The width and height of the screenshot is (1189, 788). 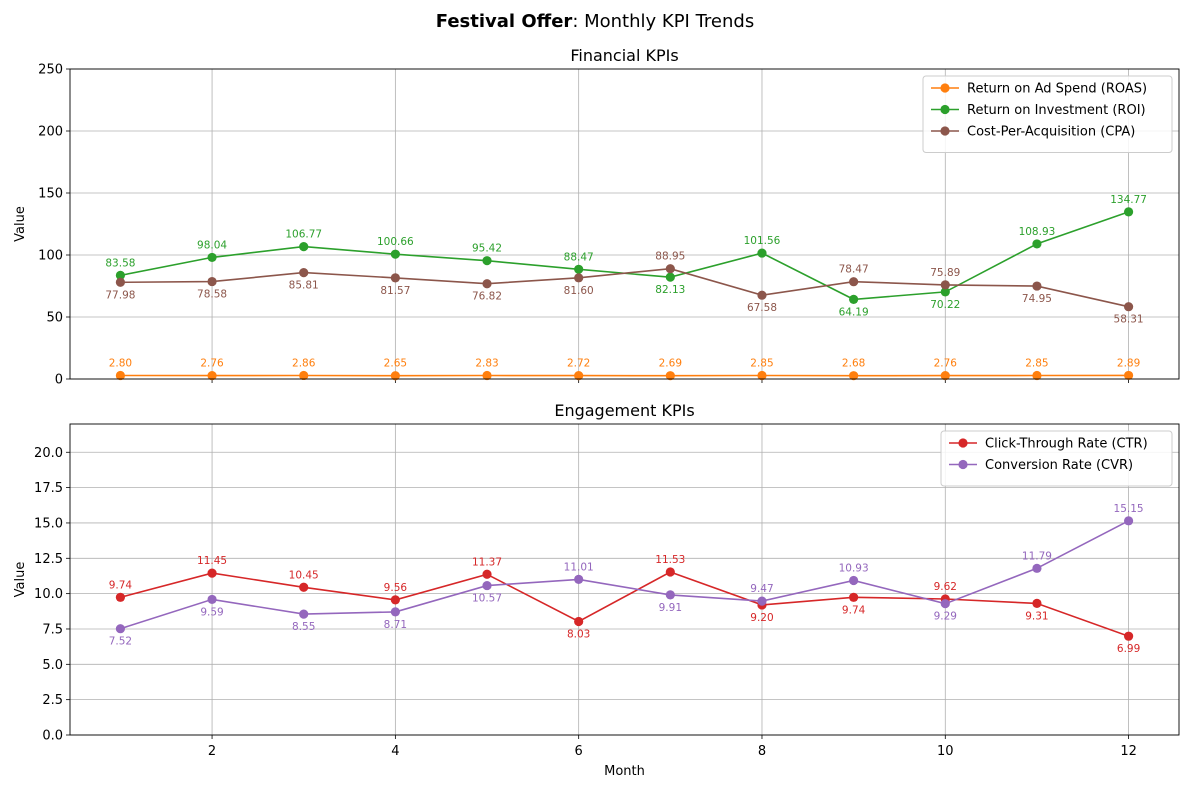 I want to click on legend-label: Return on Investment (ROI), so click(x=1056, y=110).